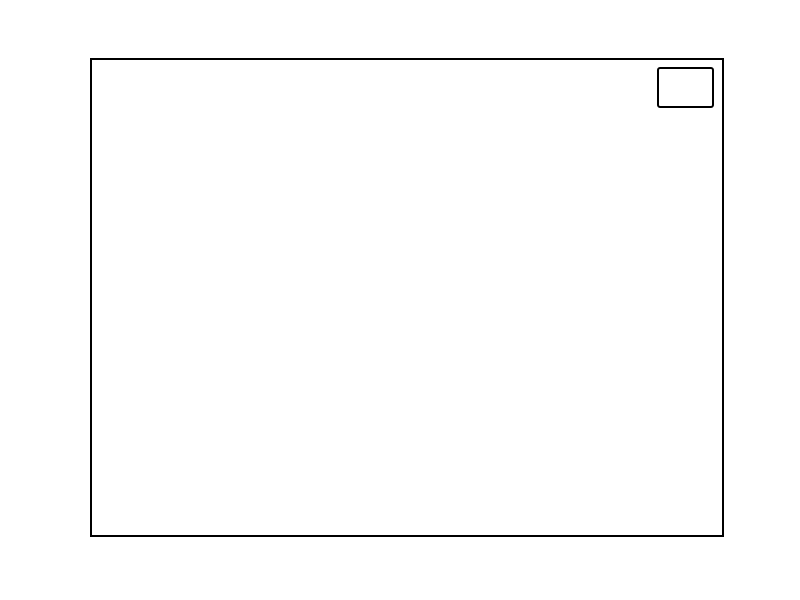 This screenshot has height=600, width=800. Describe the element at coordinates (679, 95) in the screenshot. I see `fp-swatch-icon` at that location.